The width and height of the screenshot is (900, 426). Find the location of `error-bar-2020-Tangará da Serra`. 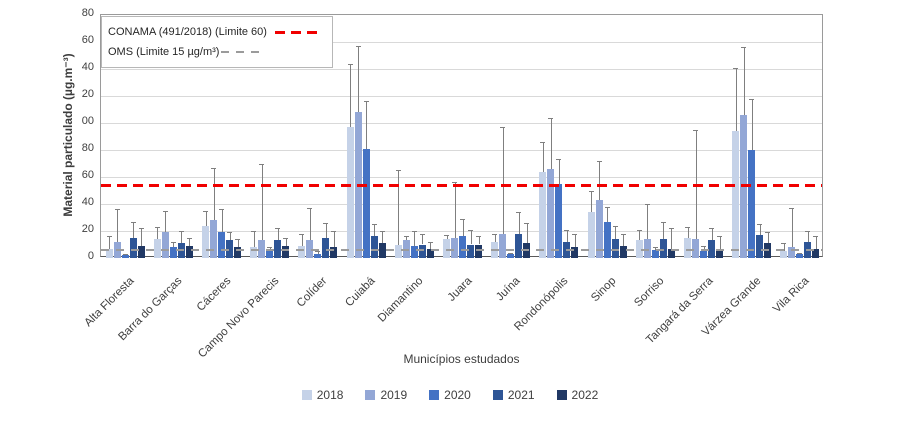

error-bar-2020-Tangará da Serra is located at coordinates (704, 248).